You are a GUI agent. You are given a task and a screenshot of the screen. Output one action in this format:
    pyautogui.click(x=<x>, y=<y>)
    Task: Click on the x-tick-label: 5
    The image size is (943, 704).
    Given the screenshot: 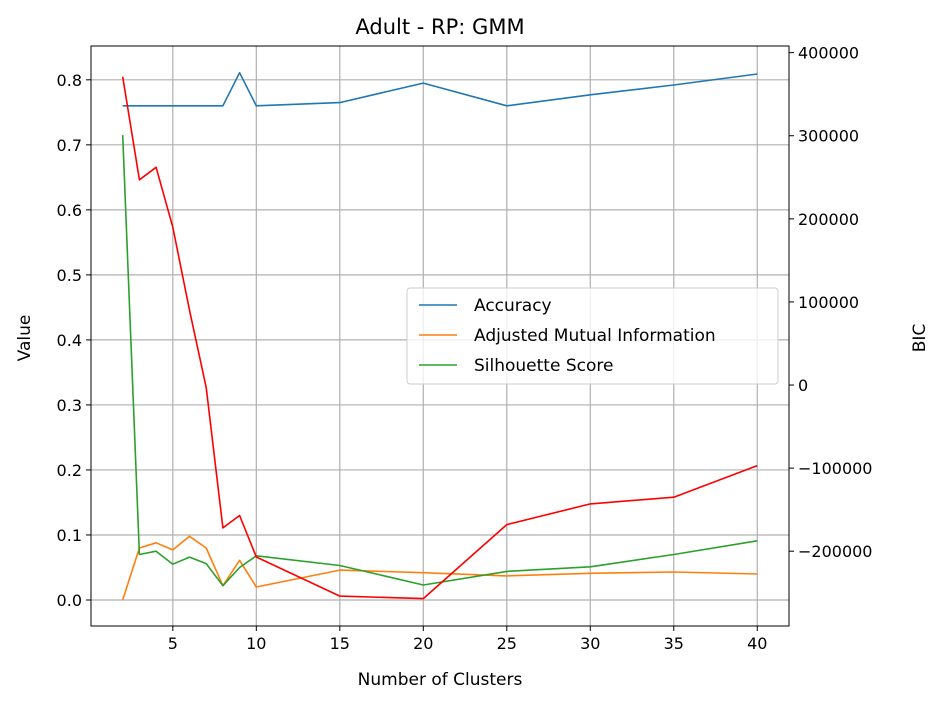 What is the action you would take?
    pyautogui.click(x=173, y=643)
    